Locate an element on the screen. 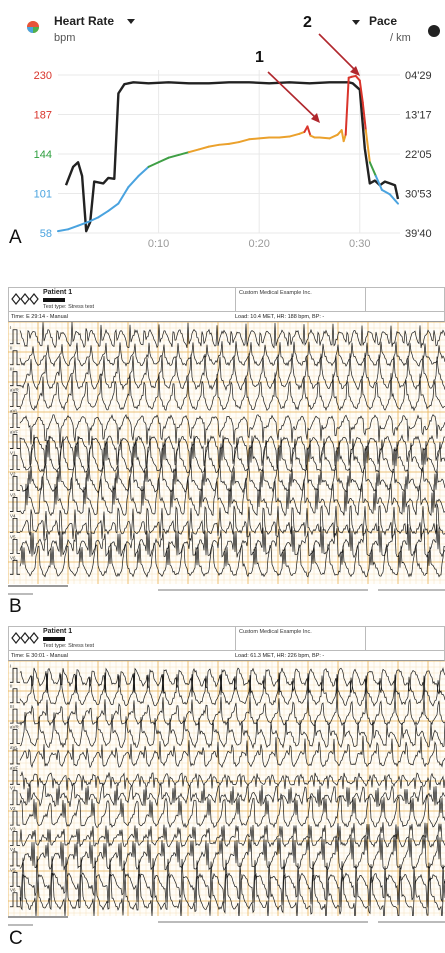 The width and height of the screenshot is (445, 953). pace-line is located at coordinates (232, 157).